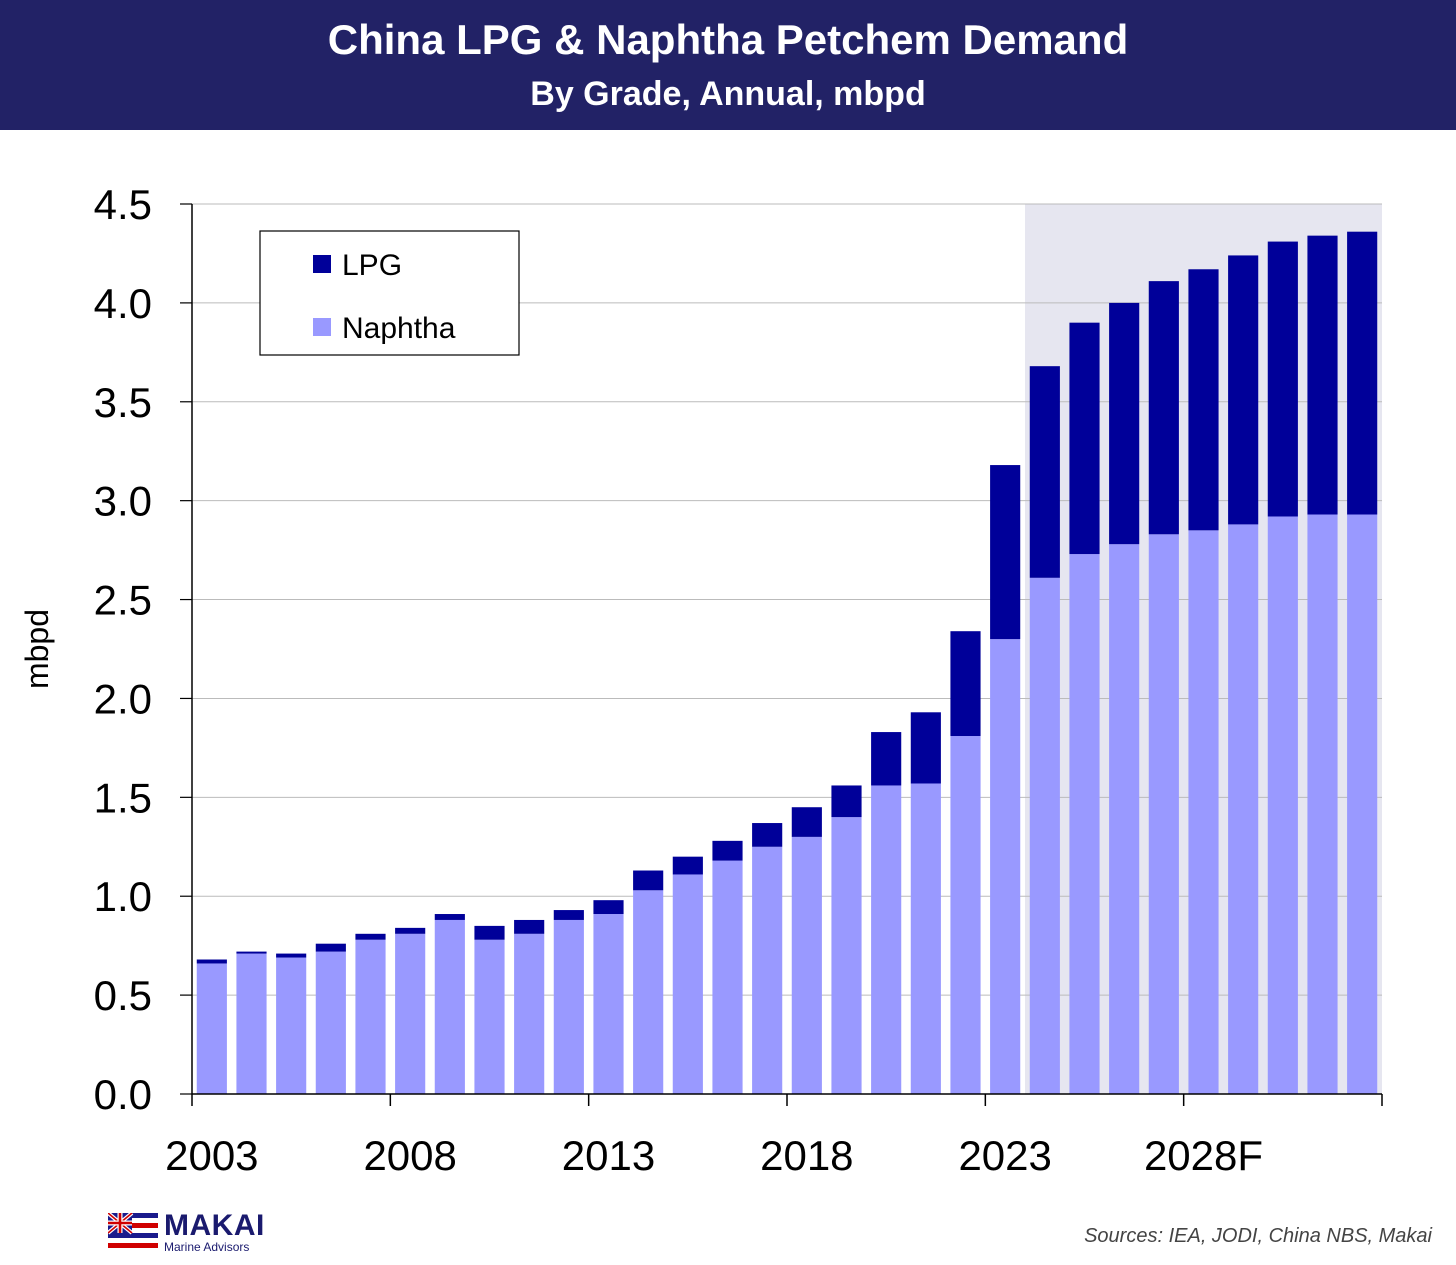 The height and width of the screenshot is (1265, 1456). I want to click on y-tick-label: 3.5, so click(123, 402).